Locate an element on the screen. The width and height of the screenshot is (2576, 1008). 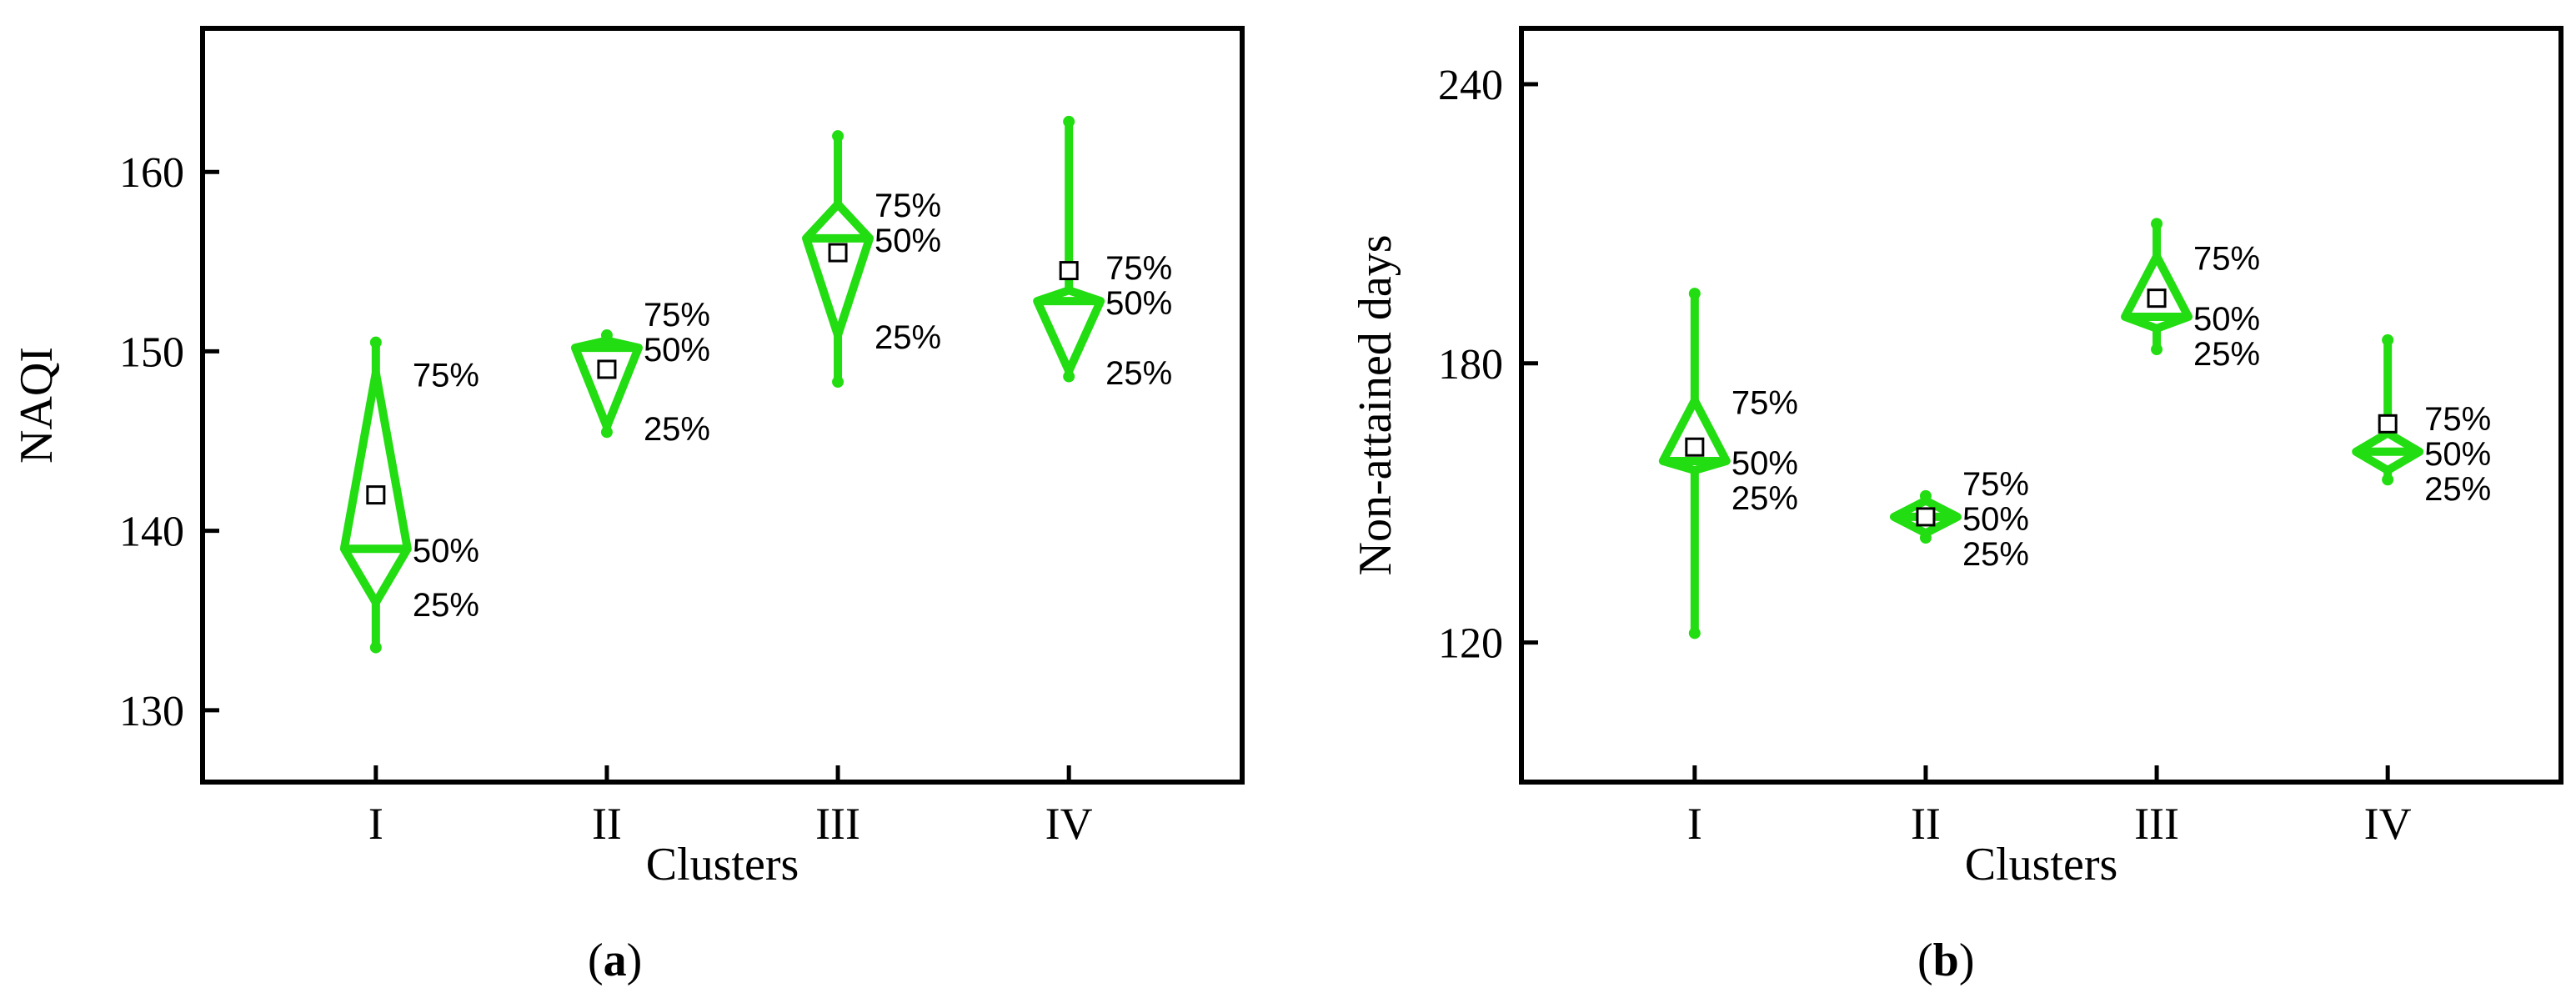
y-tick-label: 160 is located at coordinates (151, 173).